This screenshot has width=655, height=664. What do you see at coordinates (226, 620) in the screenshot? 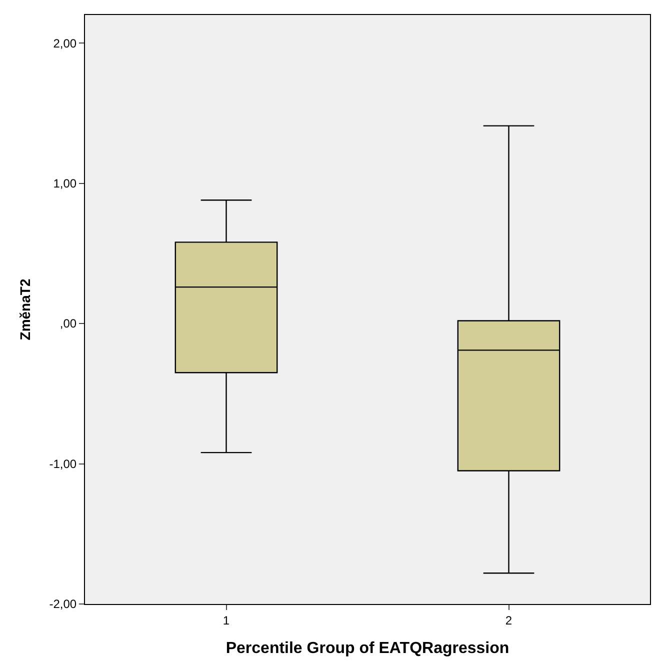
I see `x-tick-label: 1` at bounding box center [226, 620].